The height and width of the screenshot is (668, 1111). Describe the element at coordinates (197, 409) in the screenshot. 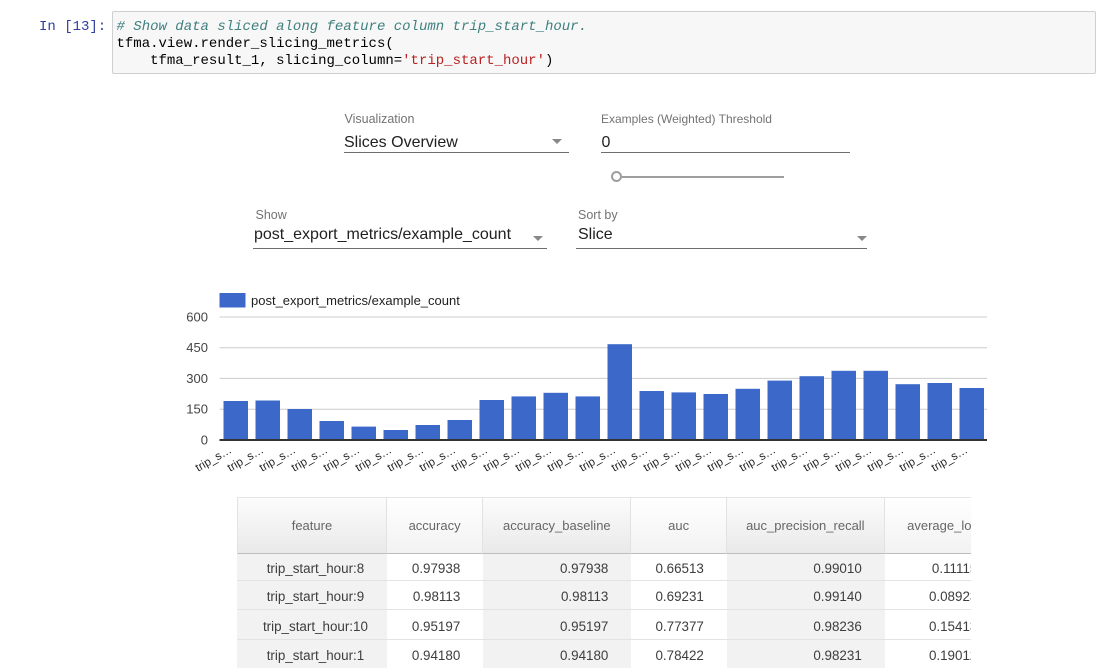

I see `svg-text: 150` at that location.